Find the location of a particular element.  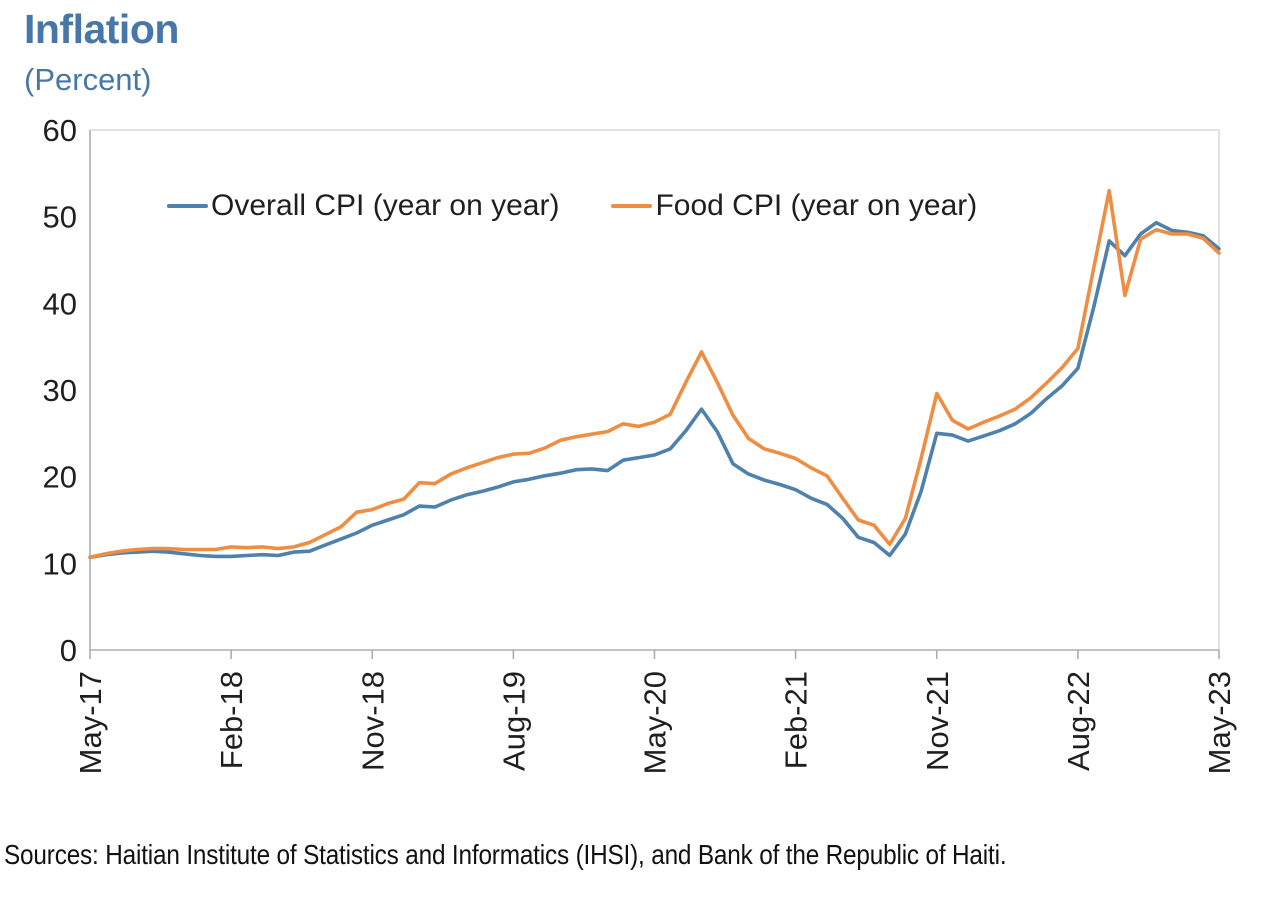

x-axis-label: May-17 is located at coordinates (90, 722).